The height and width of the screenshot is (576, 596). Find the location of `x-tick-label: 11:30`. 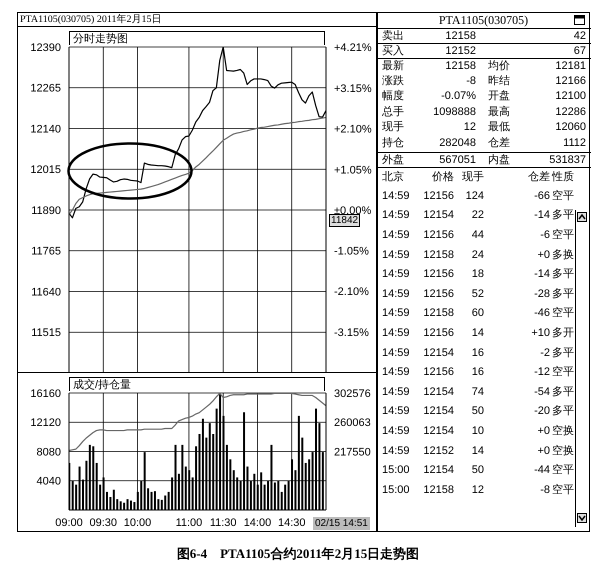

x-tick-label: 11:30 is located at coordinates (223, 522).